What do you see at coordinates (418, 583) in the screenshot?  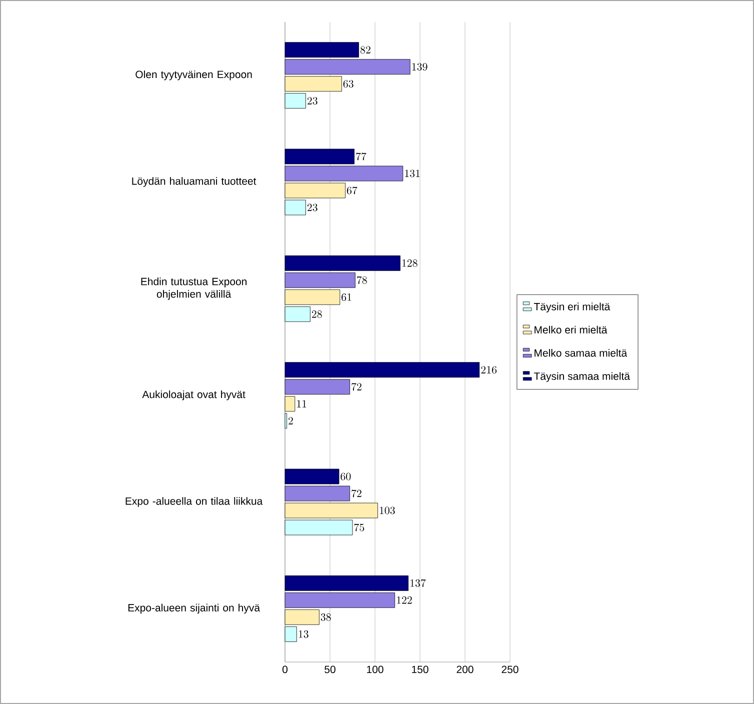 I see `data-label: 137` at bounding box center [418, 583].